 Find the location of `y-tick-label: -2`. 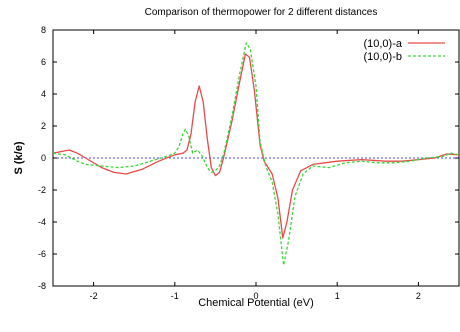

y-tick-label: -2 is located at coordinates (42, 190).